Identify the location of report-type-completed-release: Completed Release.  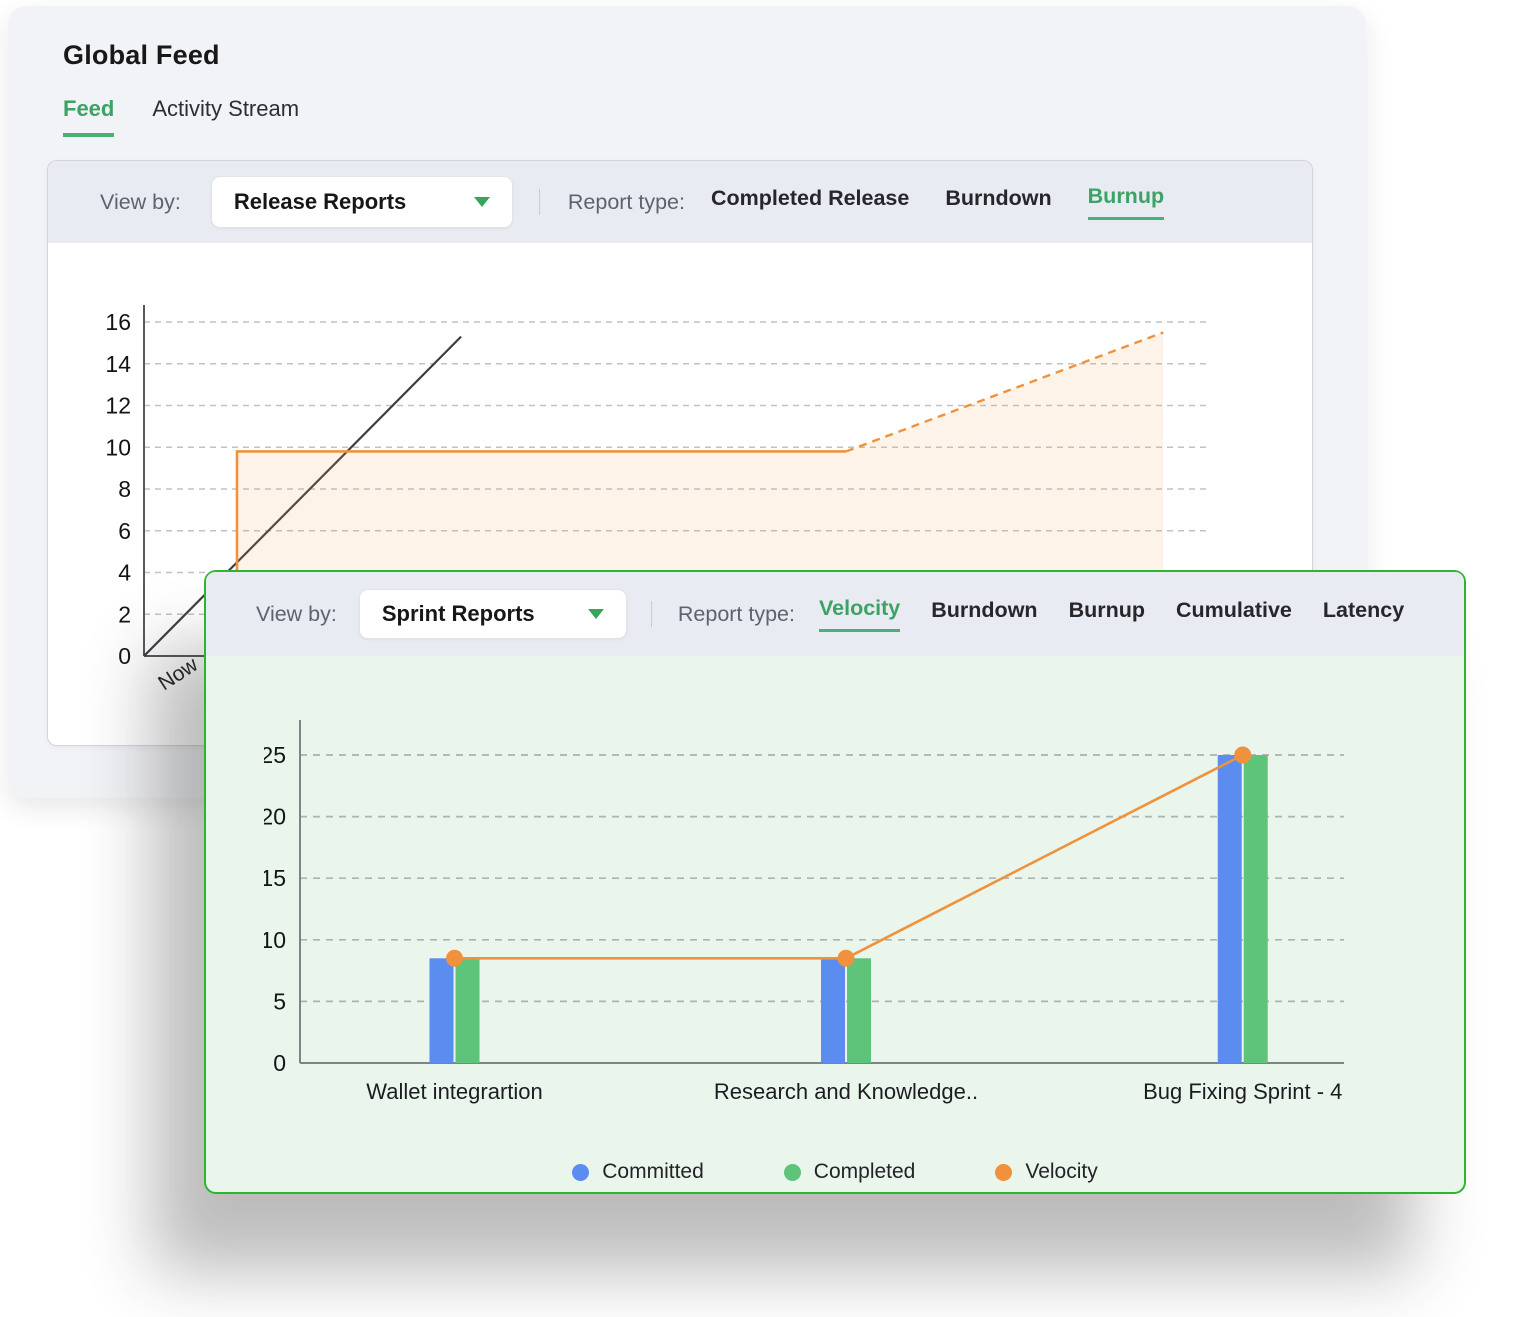
(810, 197).